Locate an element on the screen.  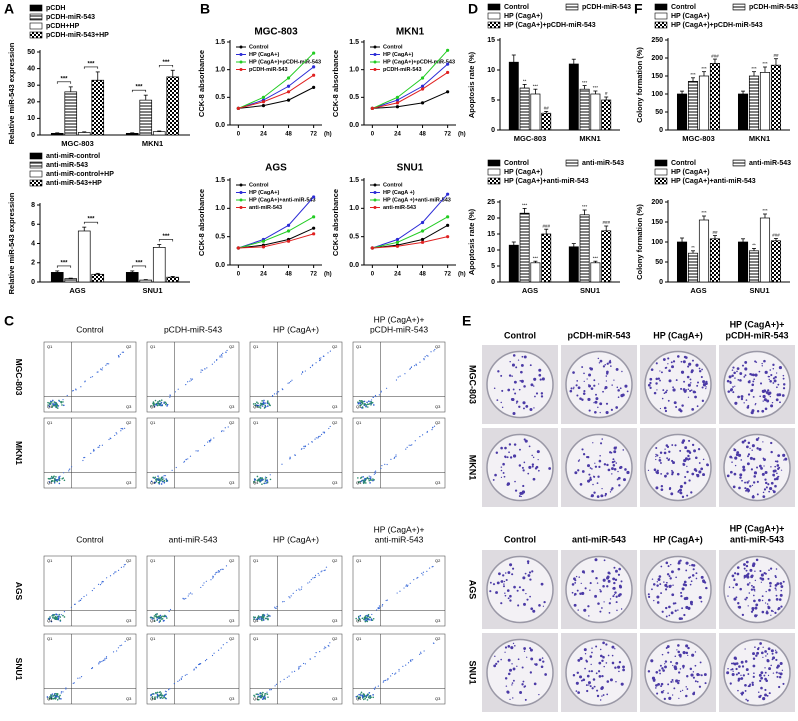
significance-mark: *** is located at coordinates (525, 205).